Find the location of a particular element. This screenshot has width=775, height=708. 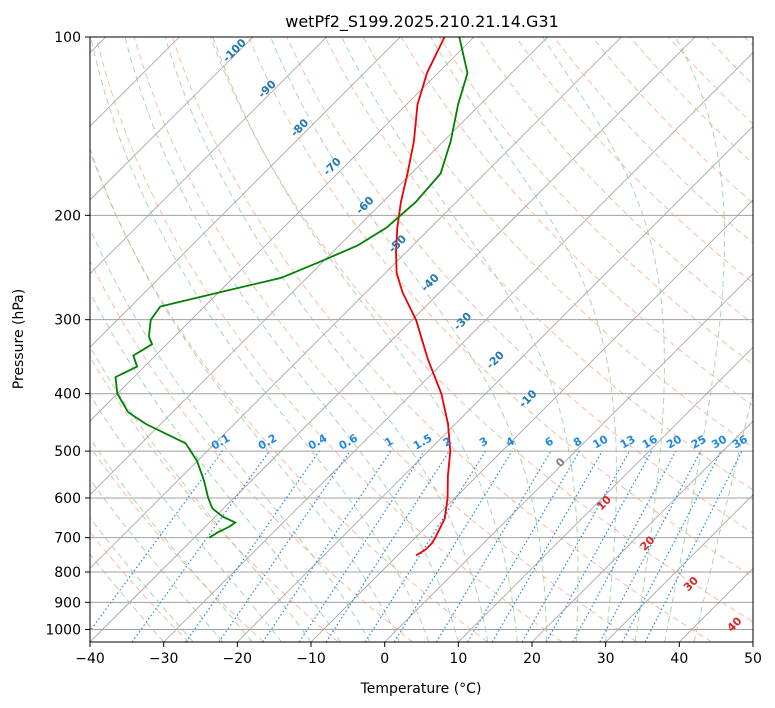

mixing-ratio-label: 8 is located at coordinates (577, 442).